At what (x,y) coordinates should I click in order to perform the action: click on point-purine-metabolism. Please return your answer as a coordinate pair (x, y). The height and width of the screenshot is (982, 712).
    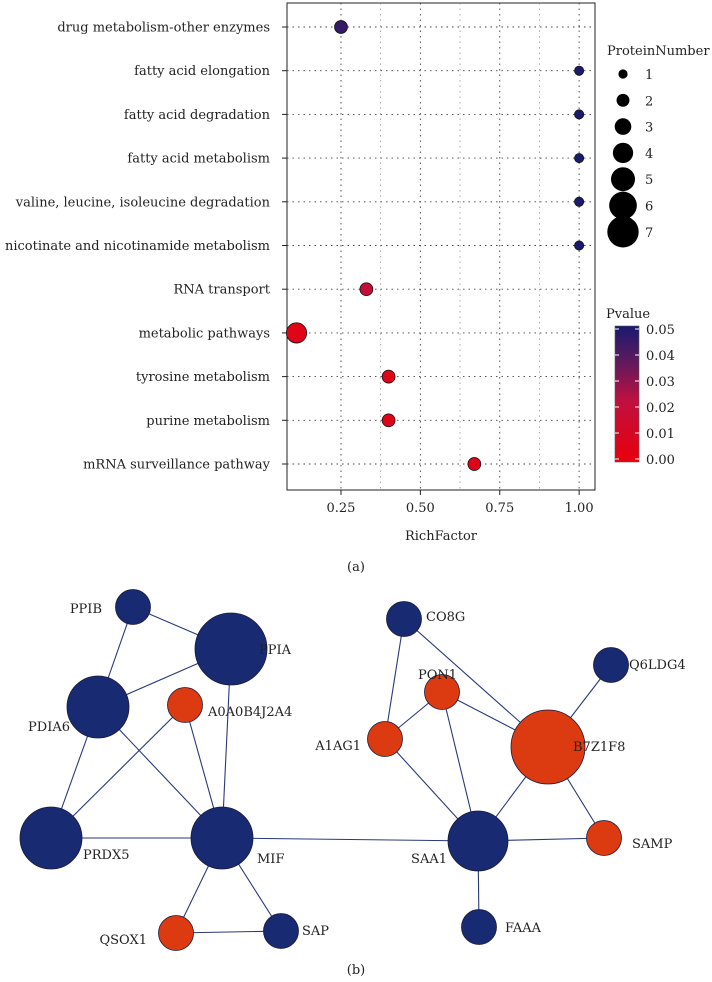
    Looking at the image, I should click on (388, 420).